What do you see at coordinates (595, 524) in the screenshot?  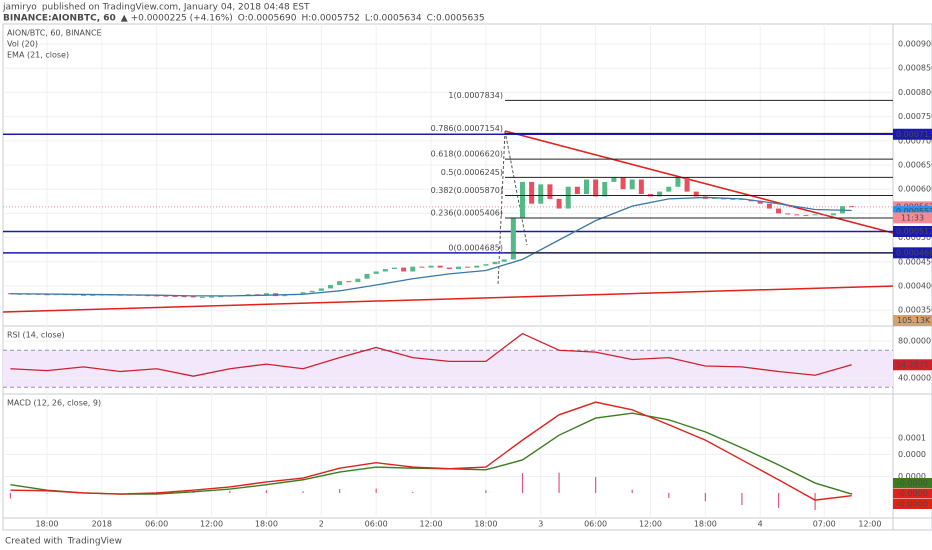 I see `x-tick-label: 06:00` at bounding box center [595, 524].